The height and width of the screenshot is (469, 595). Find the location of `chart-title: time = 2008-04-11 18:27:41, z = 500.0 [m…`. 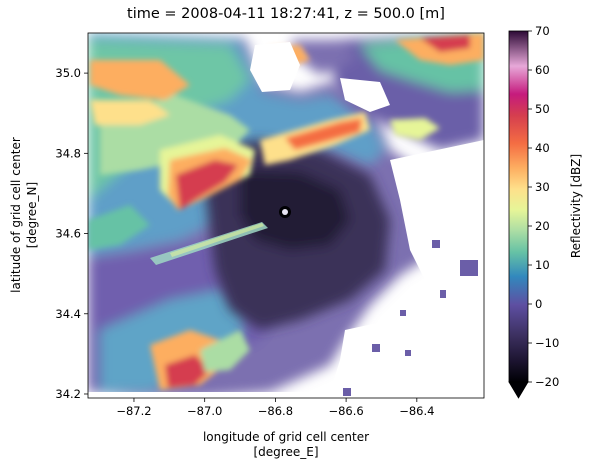

chart-title: time = 2008-04-11 18:27:41, z = 500.0 [m… is located at coordinates (286, 14).